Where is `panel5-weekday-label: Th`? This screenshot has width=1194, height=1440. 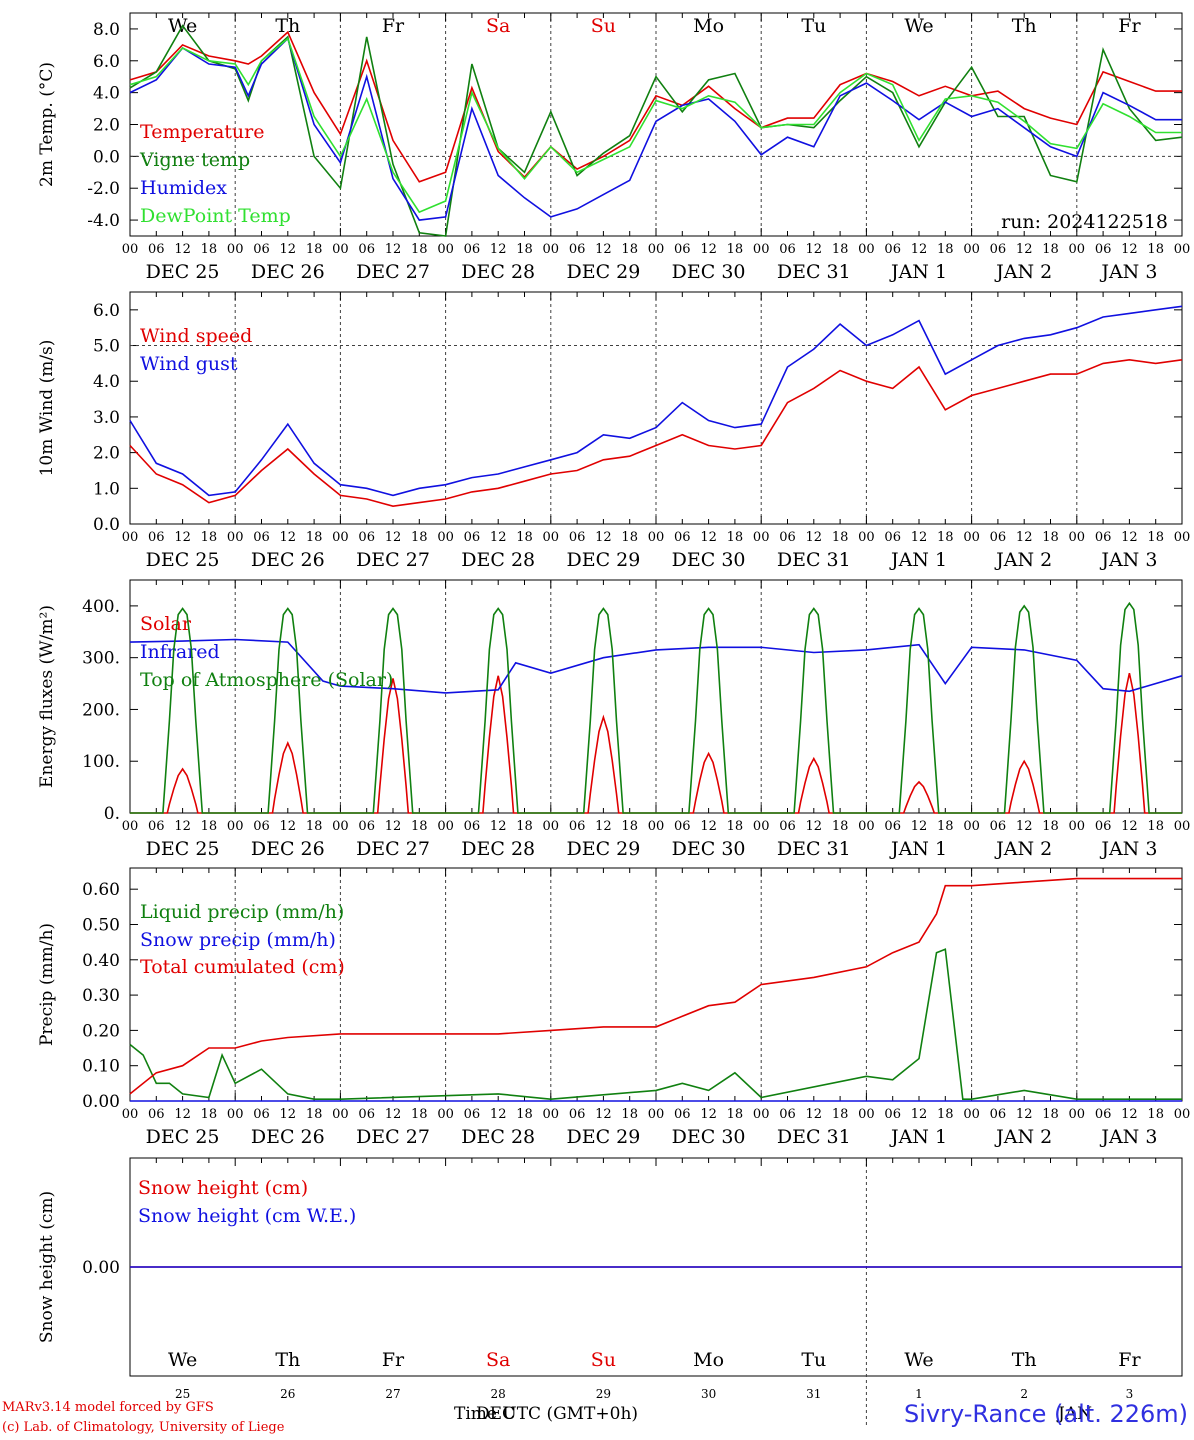 panel5-weekday-label: Th is located at coordinates (1024, 1360).